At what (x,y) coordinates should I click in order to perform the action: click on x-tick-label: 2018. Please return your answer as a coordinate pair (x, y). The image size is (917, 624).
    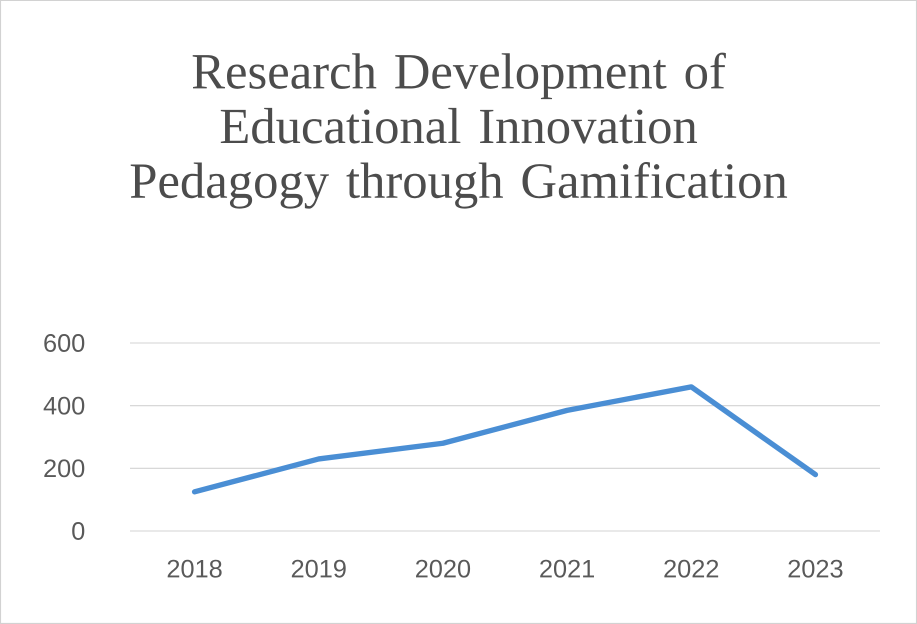
    Looking at the image, I should click on (195, 569).